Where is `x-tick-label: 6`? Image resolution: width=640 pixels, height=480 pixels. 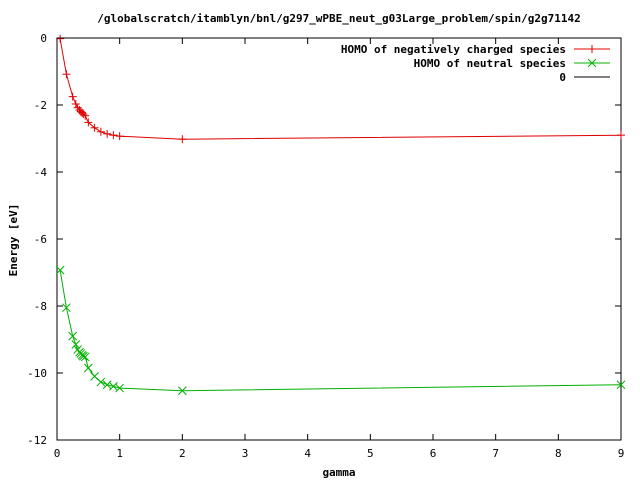
x-tick-label: 6 is located at coordinates (433, 453).